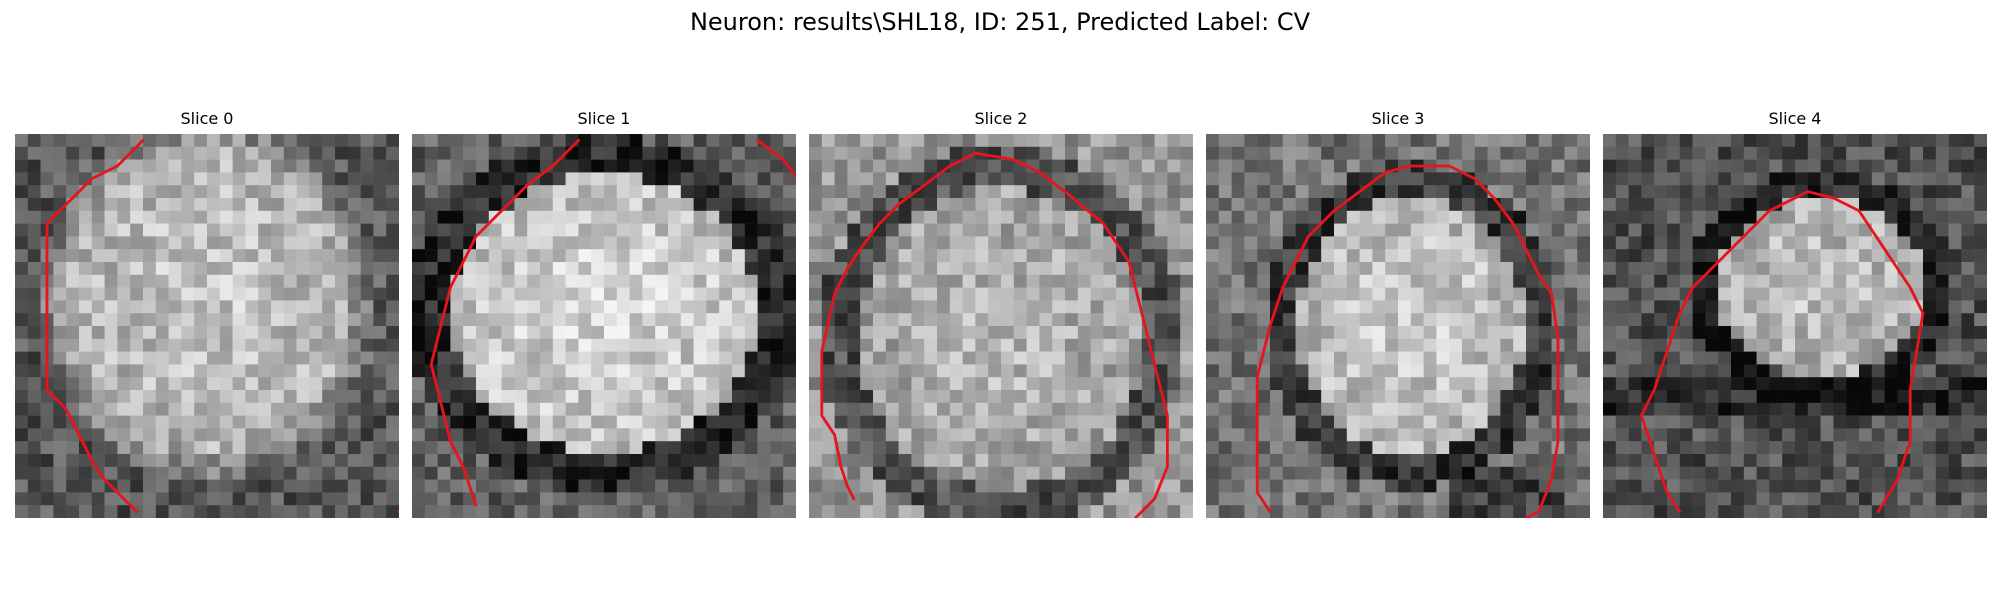 This screenshot has height=600, width=2000. What do you see at coordinates (1795, 118) in the screenshot?
I see `slice-title: Slice 4` at bounding box center [1795, 118].